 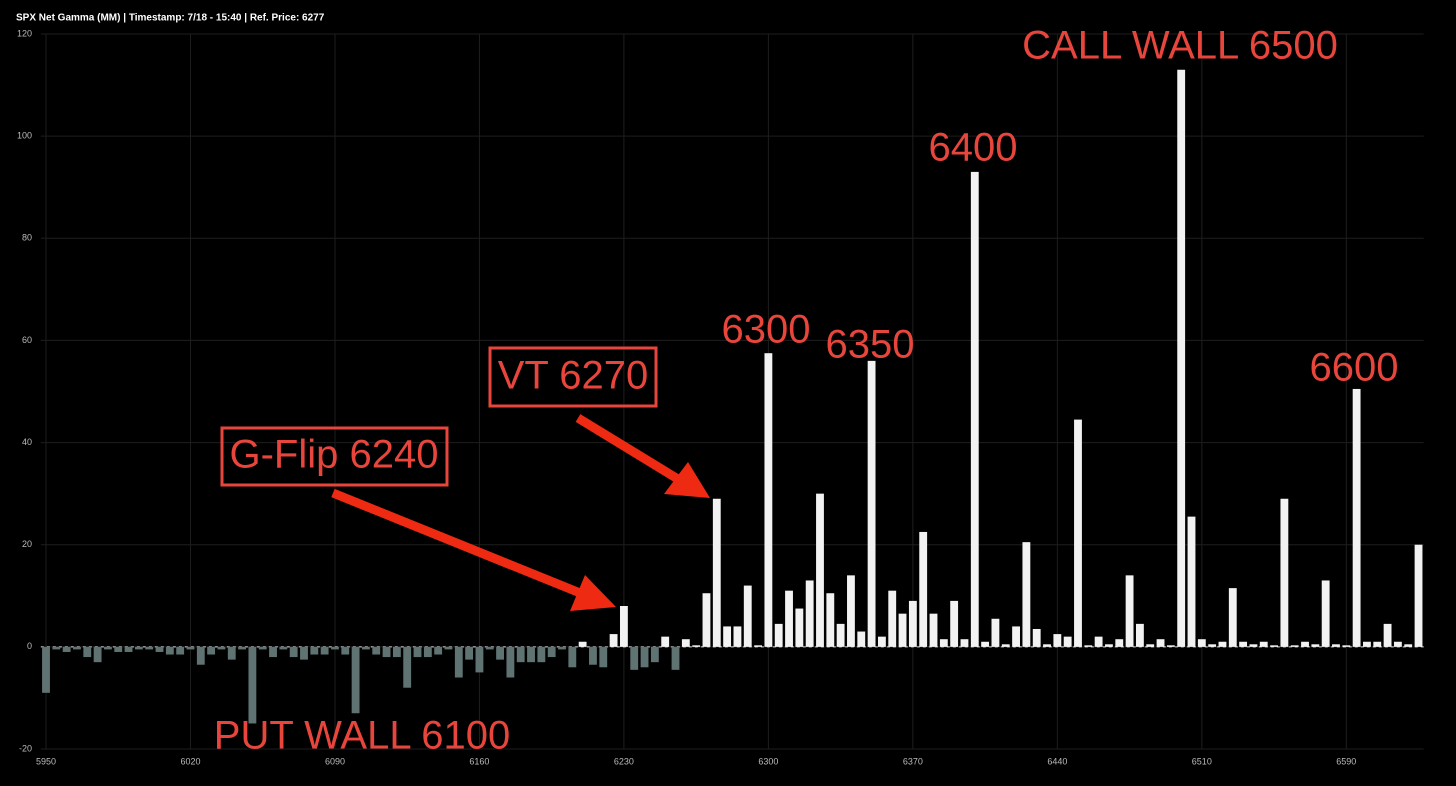 What do you see at coordinates (573, 377) in the screenshot?
I see `annotation-box` at bounding box center [573, 377].